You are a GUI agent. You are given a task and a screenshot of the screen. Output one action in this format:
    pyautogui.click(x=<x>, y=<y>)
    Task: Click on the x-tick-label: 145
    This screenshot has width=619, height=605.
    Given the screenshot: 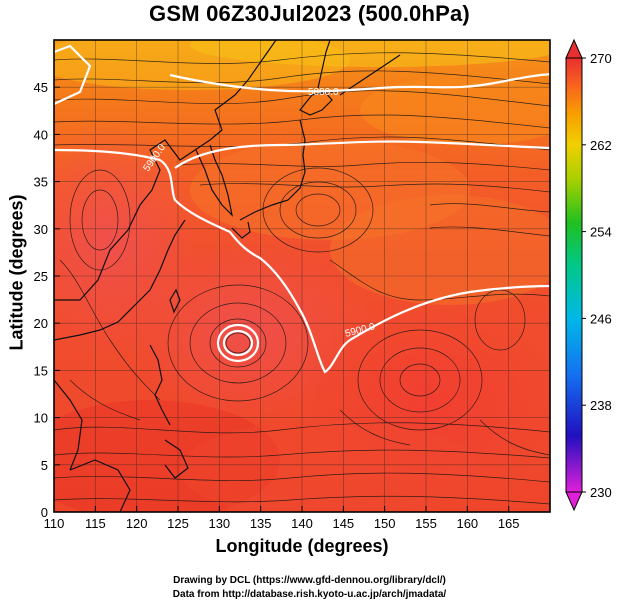 What is the action you would take?
    pyautogui.click(x=343, y=523)
    